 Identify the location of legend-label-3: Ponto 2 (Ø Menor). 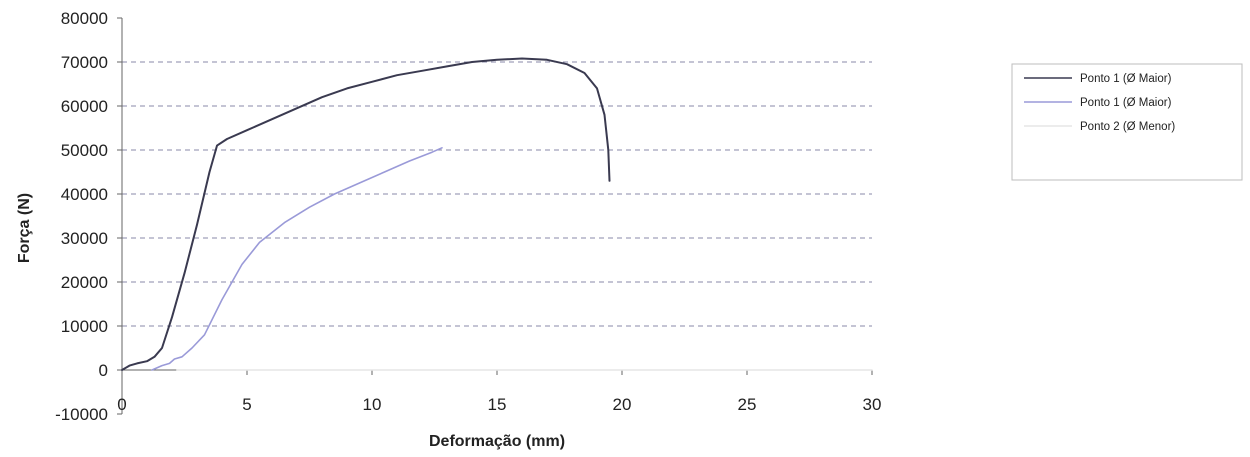
(1127, 127).